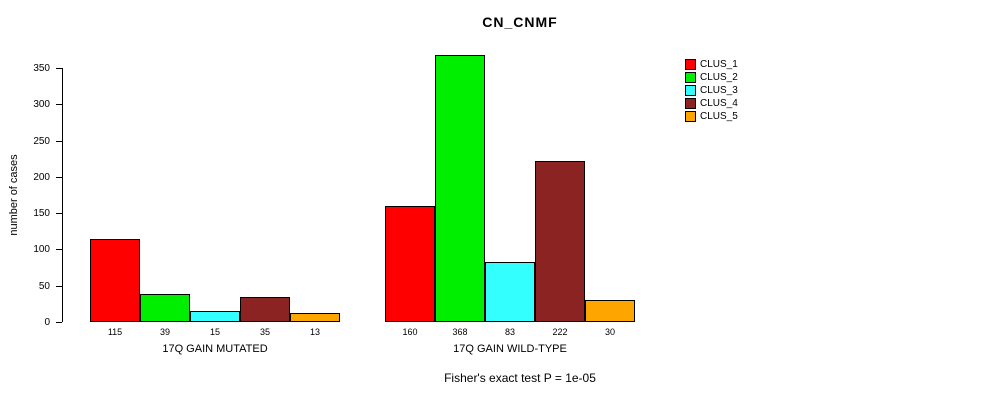 Image resolution: width=990 pixels, height=400 pixels. I want to click on legend-item: CLUS_4, so click(711, 103).